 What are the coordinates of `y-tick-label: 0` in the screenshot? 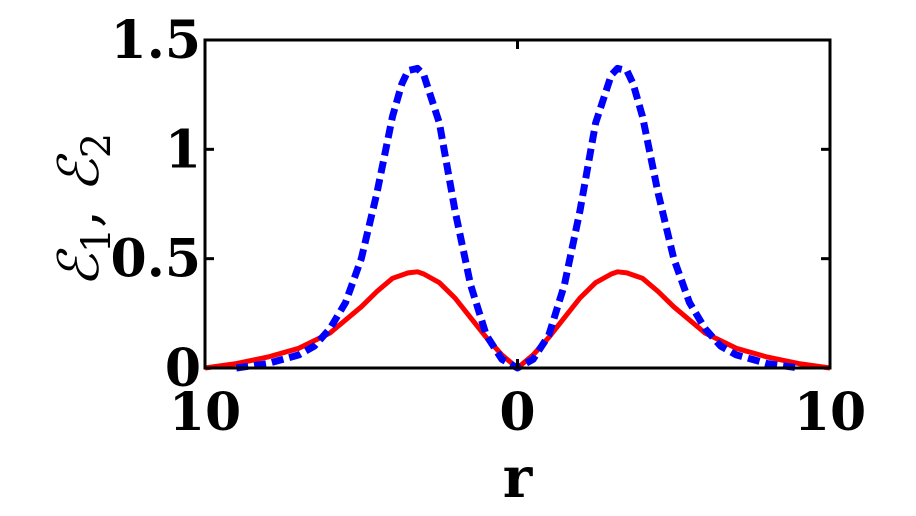 It's located at (183, 368).